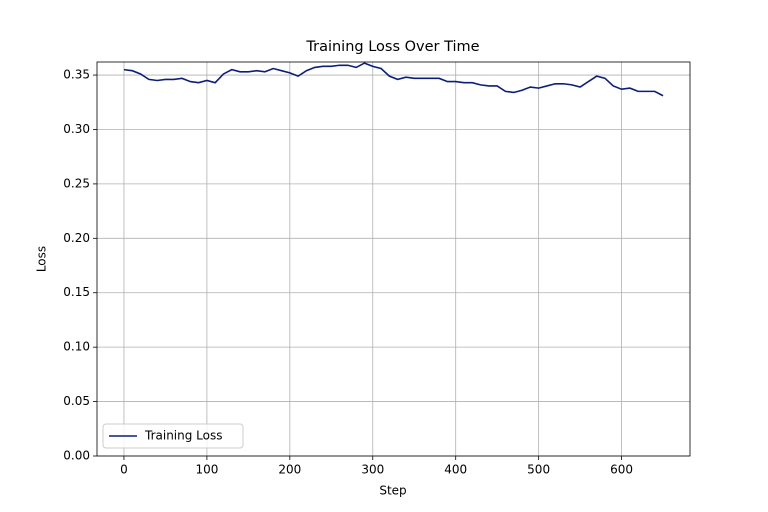 This screenshot has width=768, height=512. What do you see at coordinates (289, 470) in the screenshot?
I see `x-tick-label: 200` at bounding box center [289, 470].